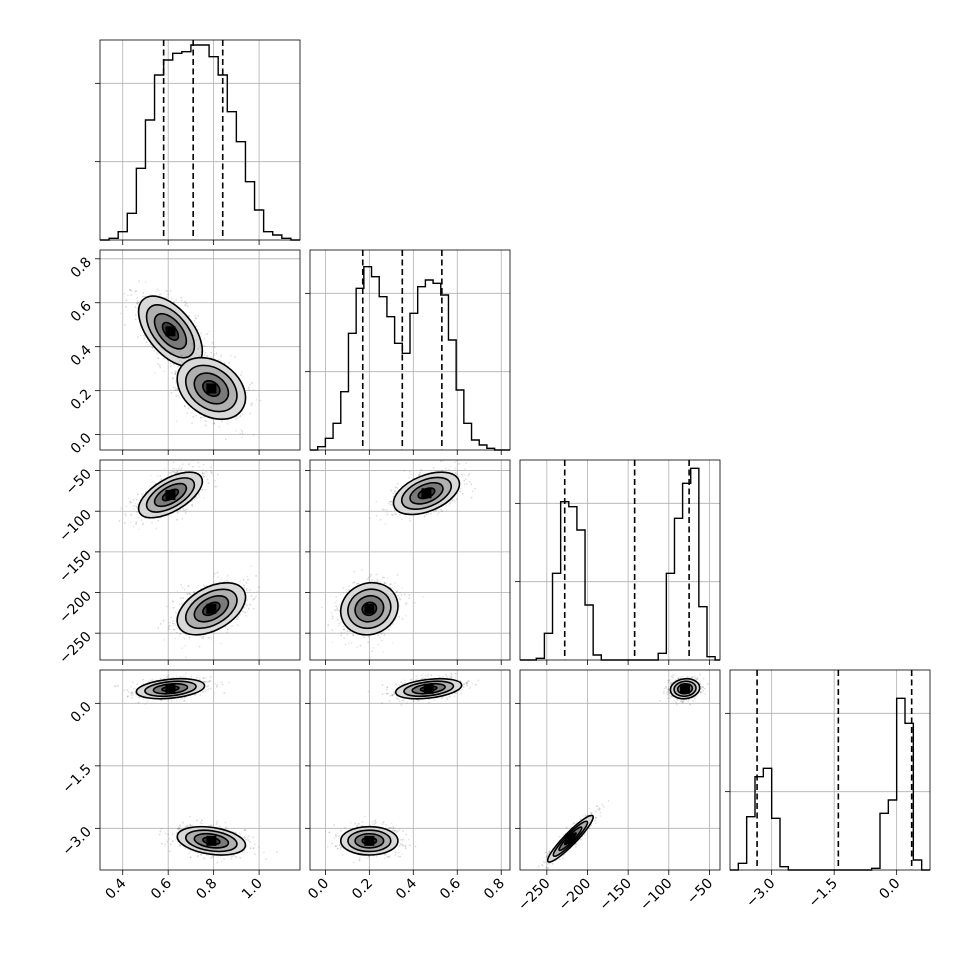 Image resolution: width=970 pixels, height=970 pixels. I want to click on y-tick-label: −250, so click(75, 648).